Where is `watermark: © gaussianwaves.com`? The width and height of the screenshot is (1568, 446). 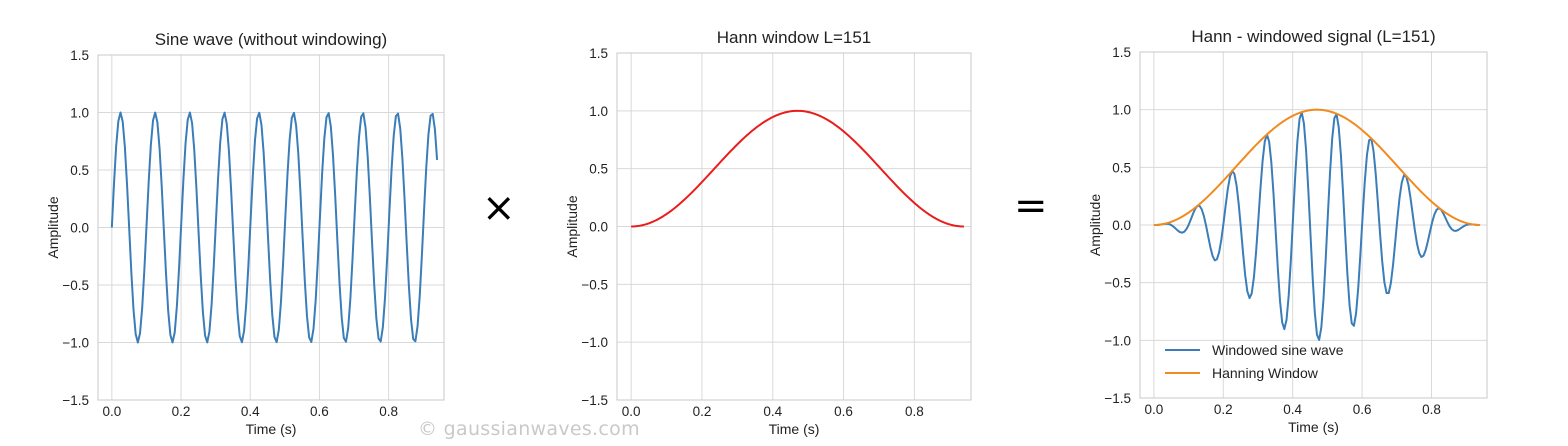 watermark: © gaussianwaves.com is located at coordinates (529, 429).